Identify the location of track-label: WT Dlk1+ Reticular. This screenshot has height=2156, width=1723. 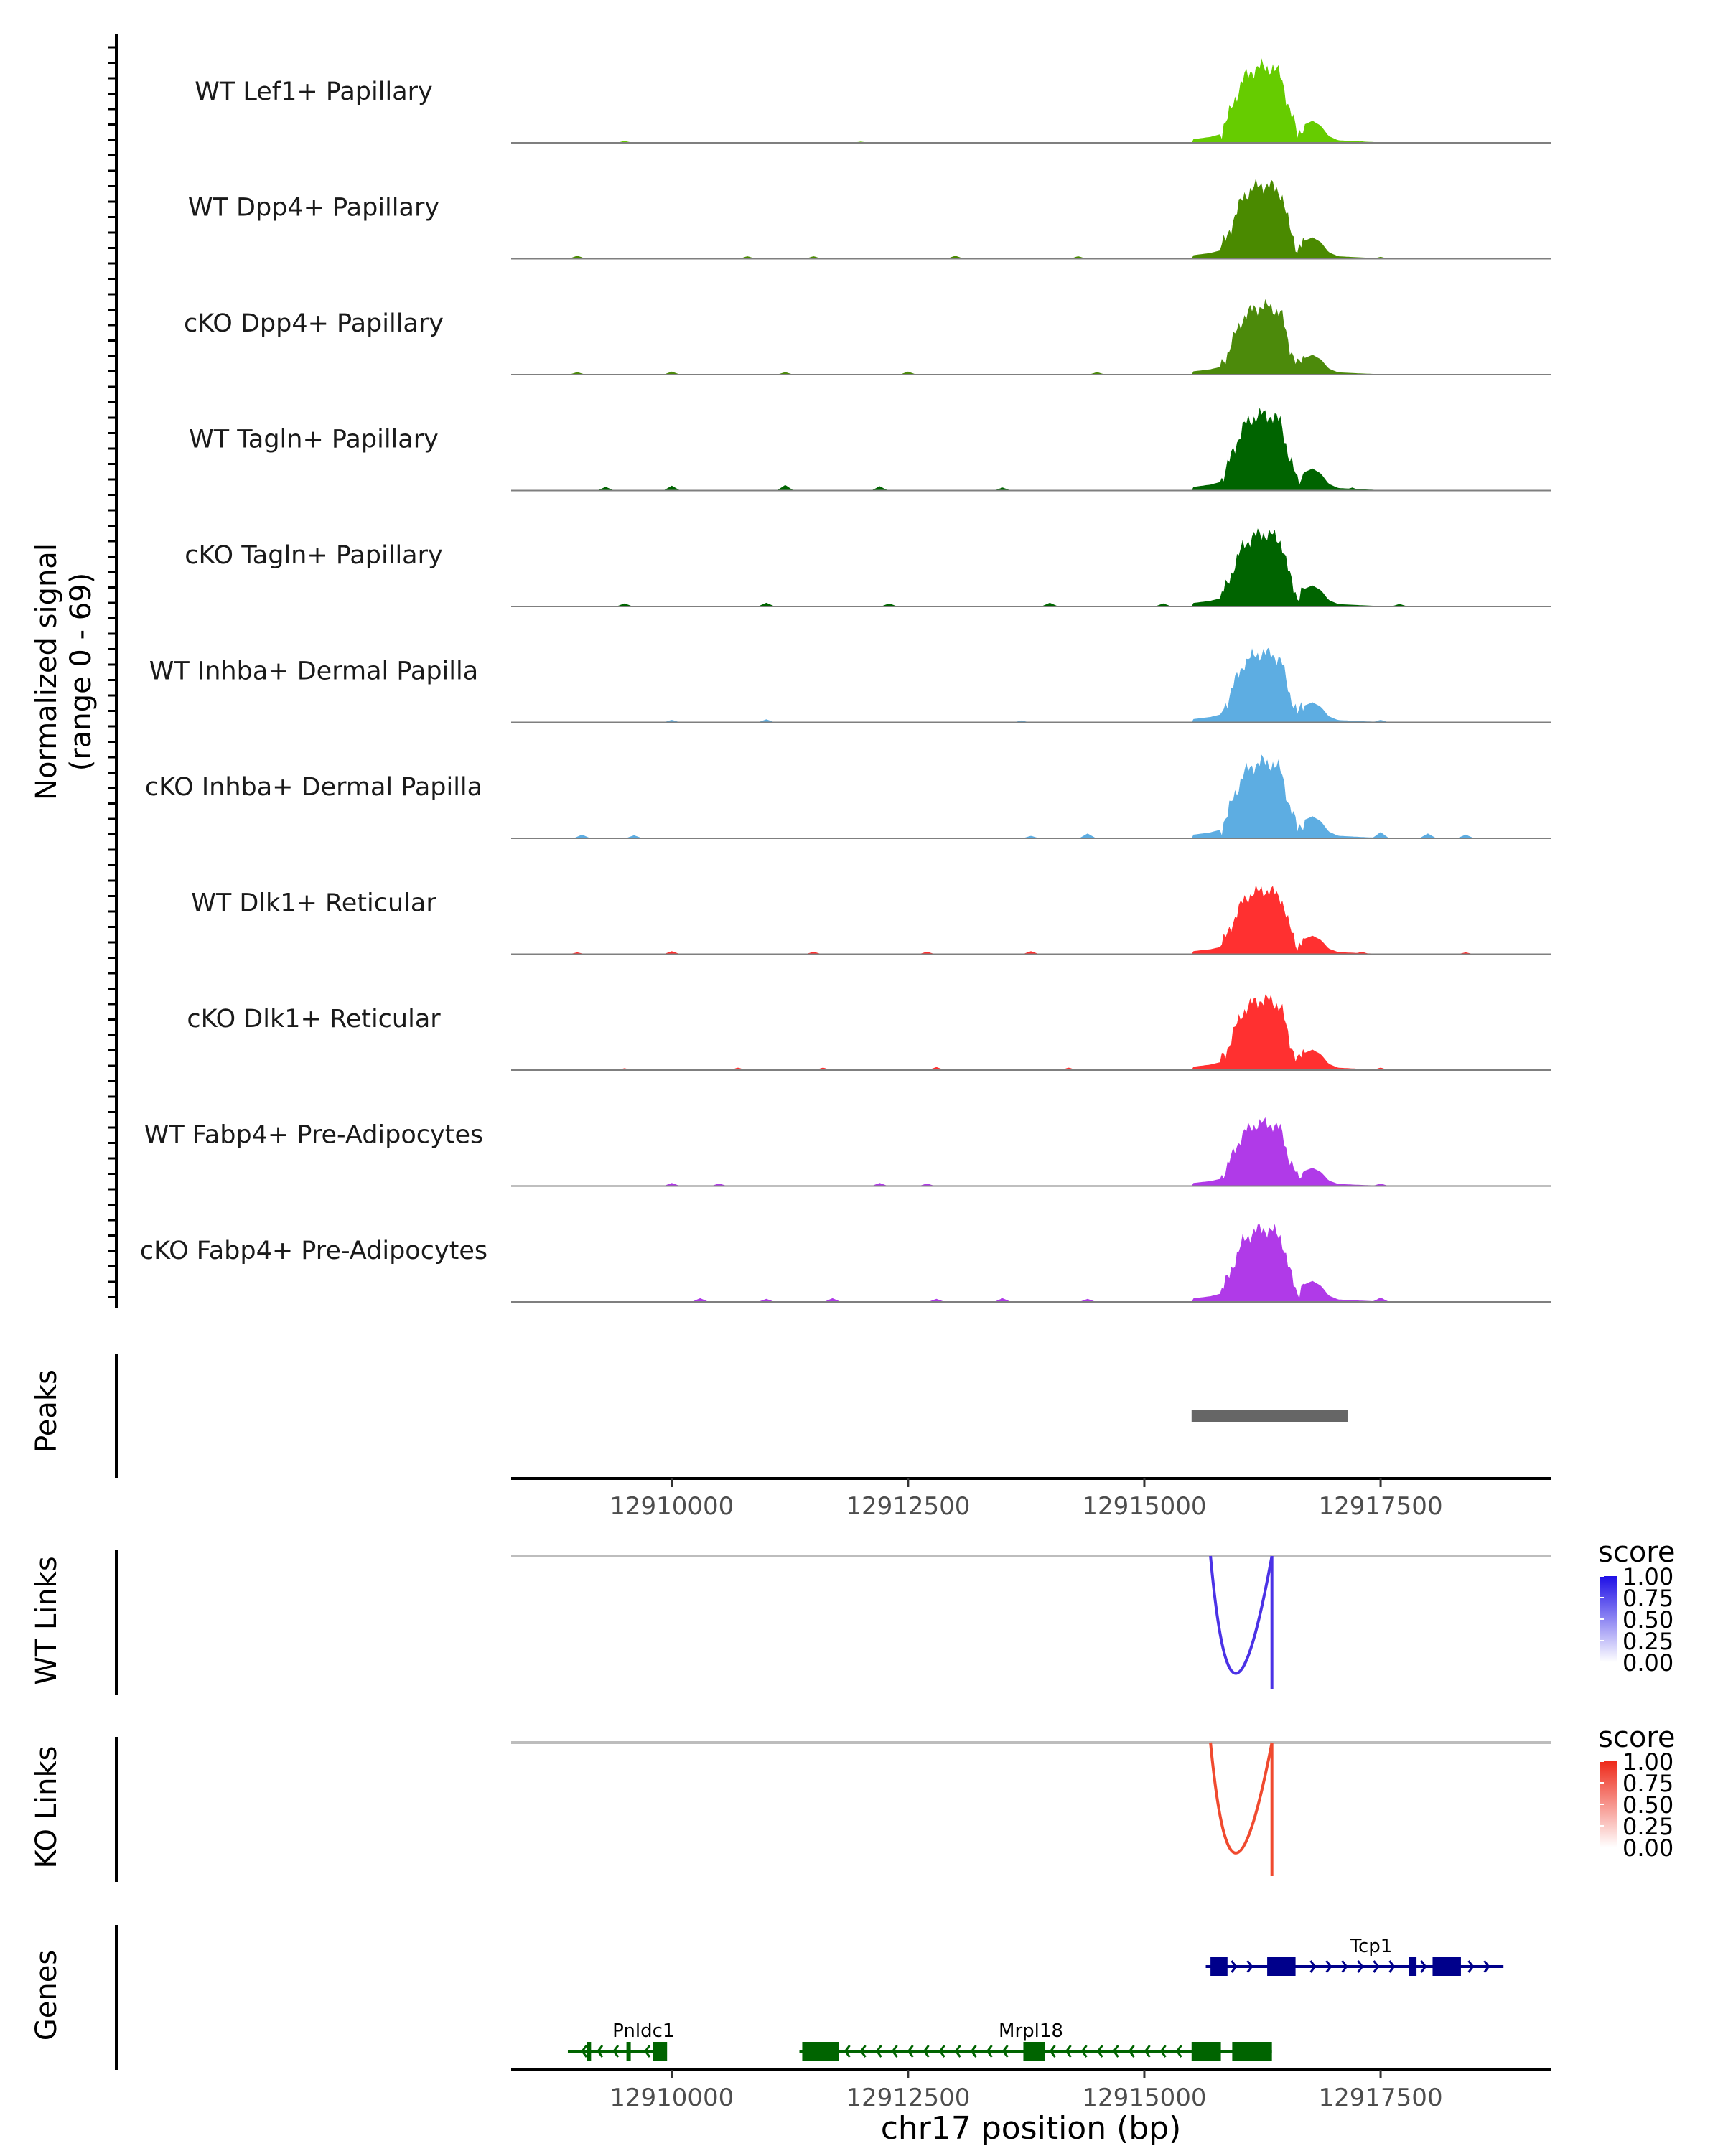
(313, 903).